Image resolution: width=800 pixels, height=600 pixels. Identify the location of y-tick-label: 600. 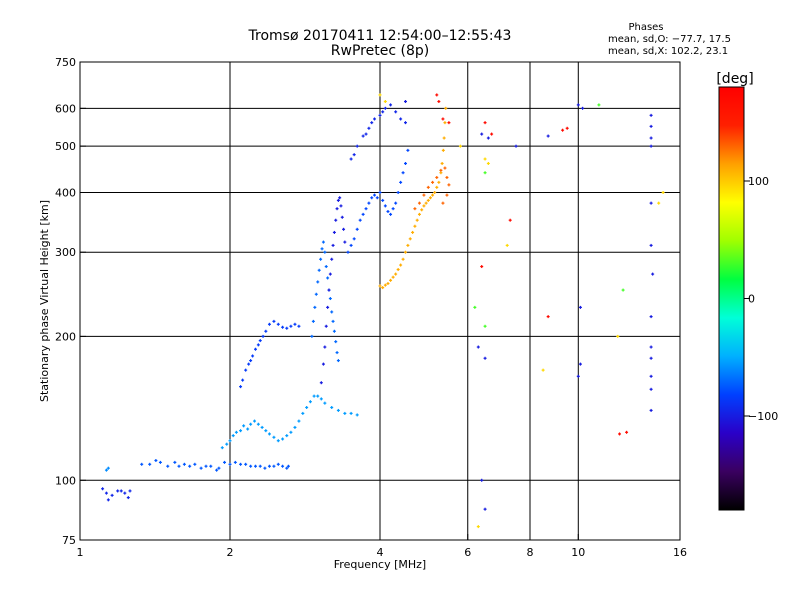
(65, 108).